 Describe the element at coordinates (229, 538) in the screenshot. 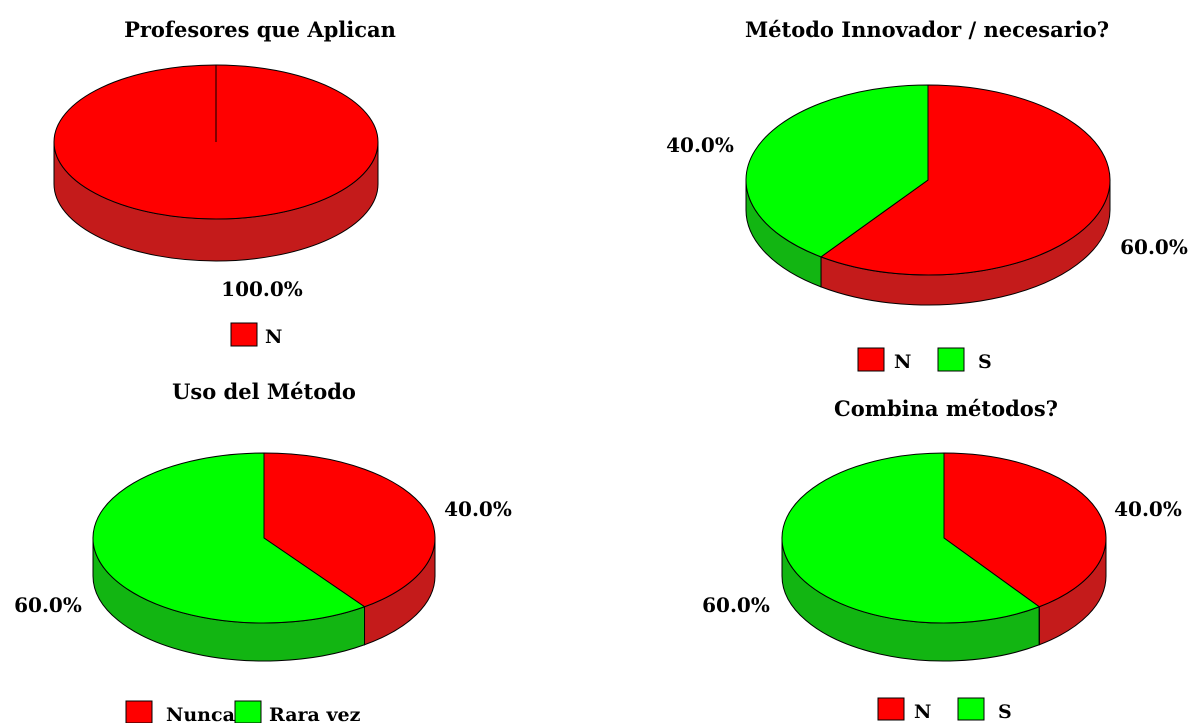

I see `slice-rara-vez` at that location.